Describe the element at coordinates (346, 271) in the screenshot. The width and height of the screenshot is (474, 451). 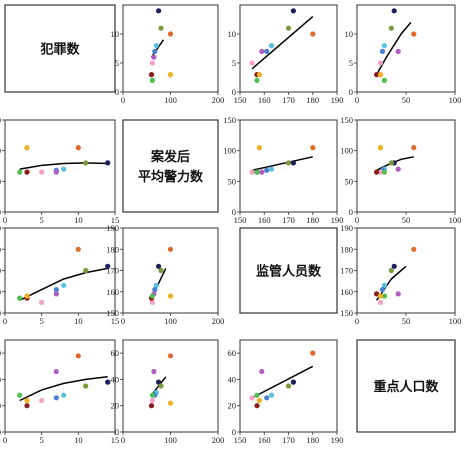
I see `y-tick-label: 170` at that location.